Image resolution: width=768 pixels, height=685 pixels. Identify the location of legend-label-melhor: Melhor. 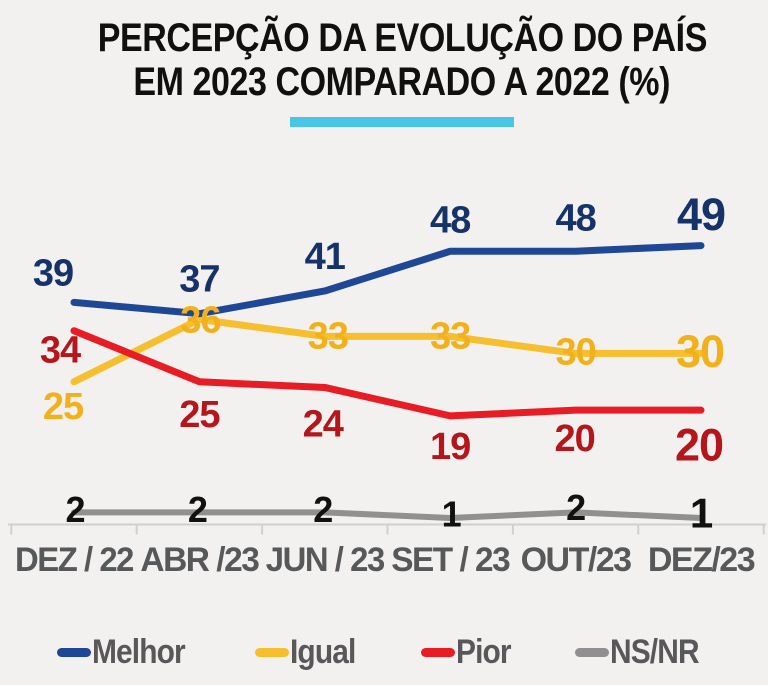
(139, 652).